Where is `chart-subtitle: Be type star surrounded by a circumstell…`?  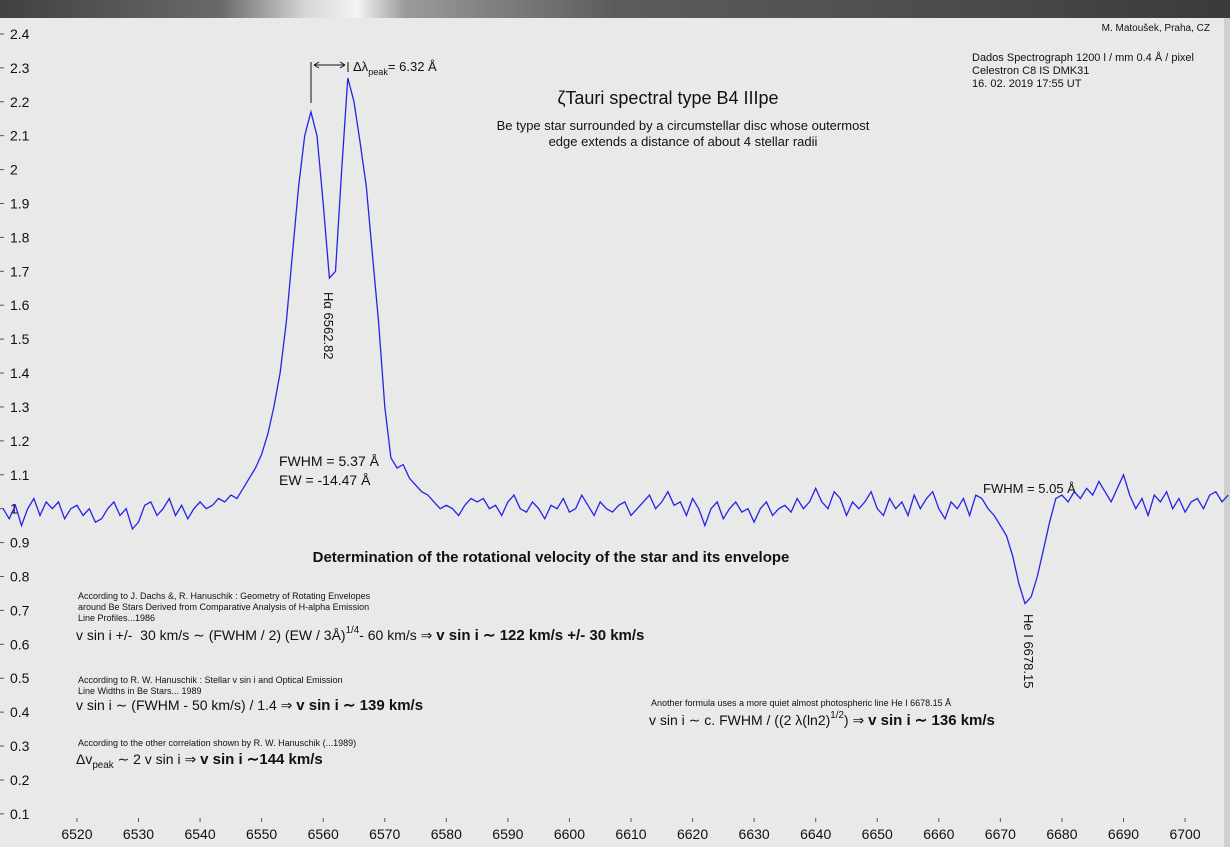
chart-subtitle: Be type star surrounded by a circumstell… is located at coordinates (683, 125).